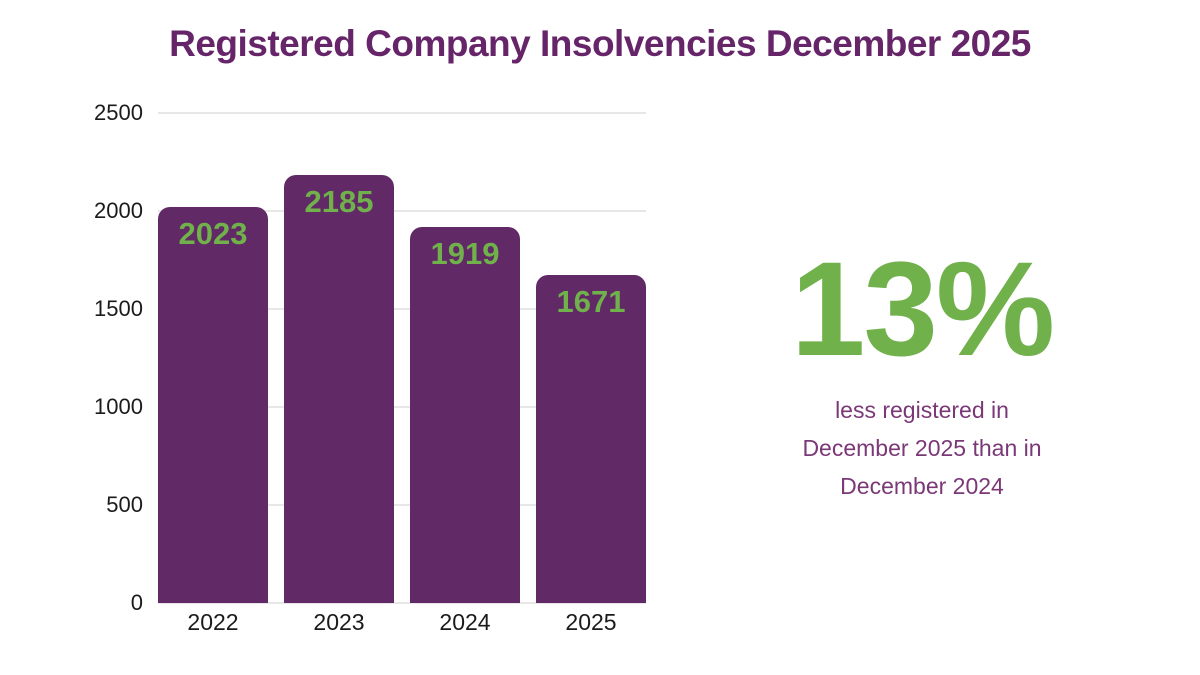 The width and height of the screenshot is (1200, 675). I want to click on bar-2024: 1919, so click(465, 414).